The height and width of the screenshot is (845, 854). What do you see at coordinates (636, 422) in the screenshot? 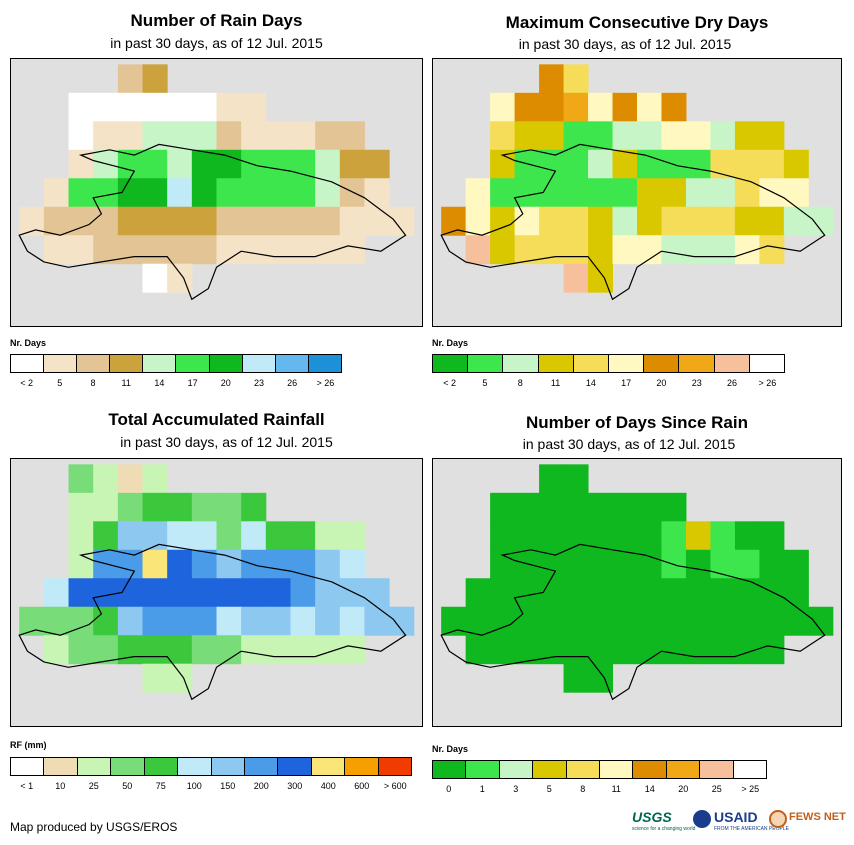
I see `panel-title-days-since-rain: Number of Days Since Rain` at bounding box center [636, 422].